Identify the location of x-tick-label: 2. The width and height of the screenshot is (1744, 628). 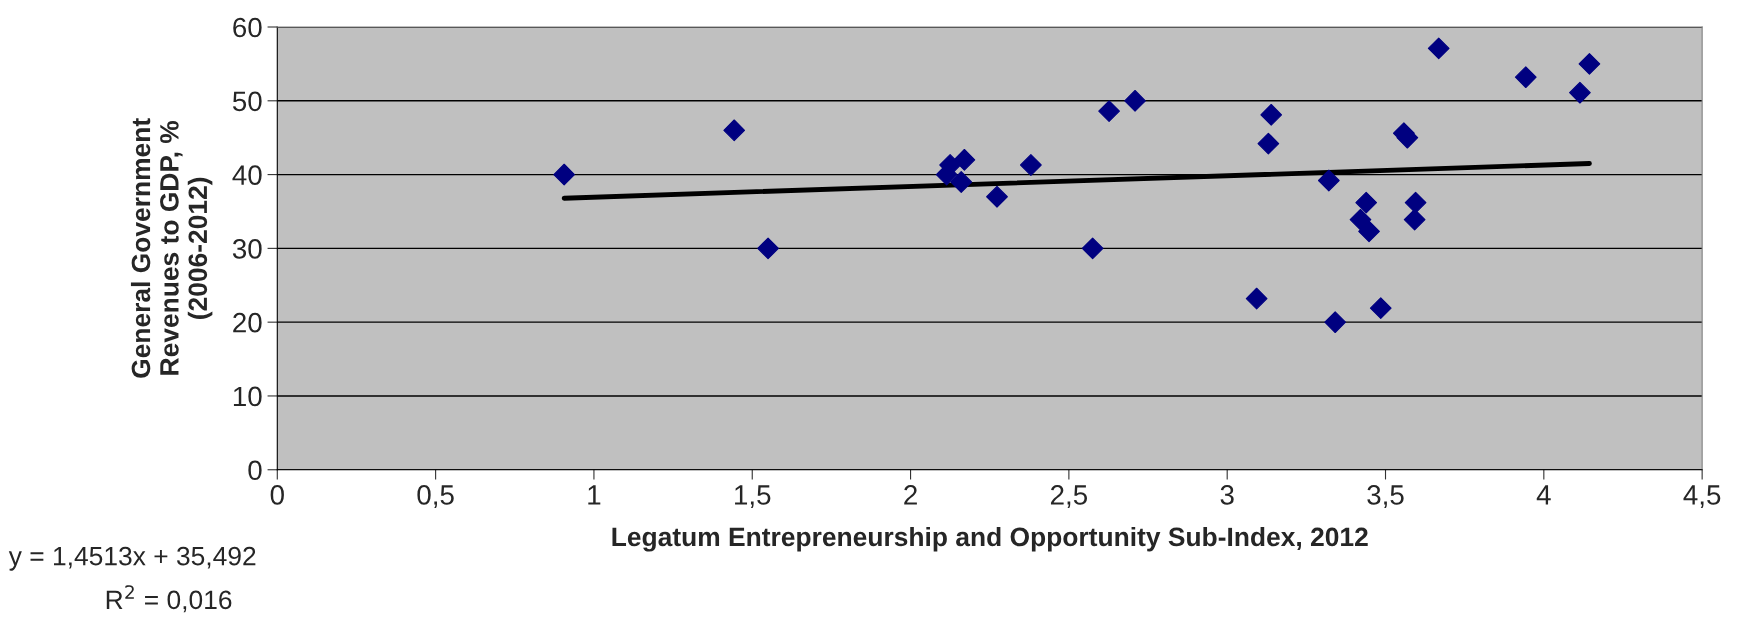
(910, 495).